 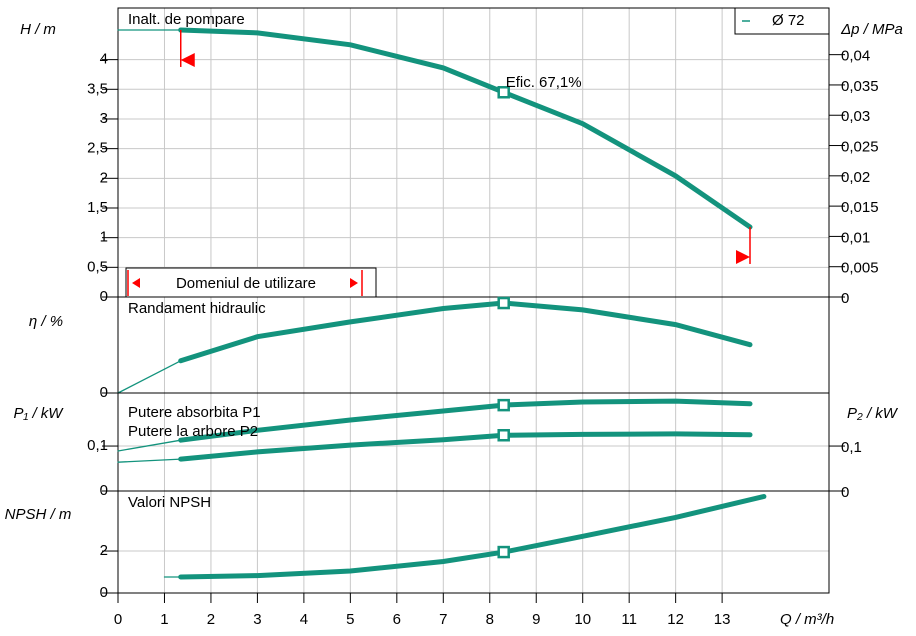 What do you see at coordinates (39, 413) in the screenshot?
I see `y-axis-label: P₁ / kW` at bounding box center [39, 413].